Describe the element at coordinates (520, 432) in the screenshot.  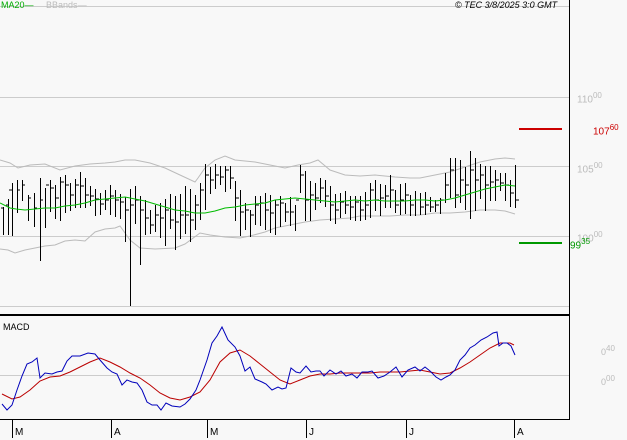
I see `x-label-aug: A` at that location.